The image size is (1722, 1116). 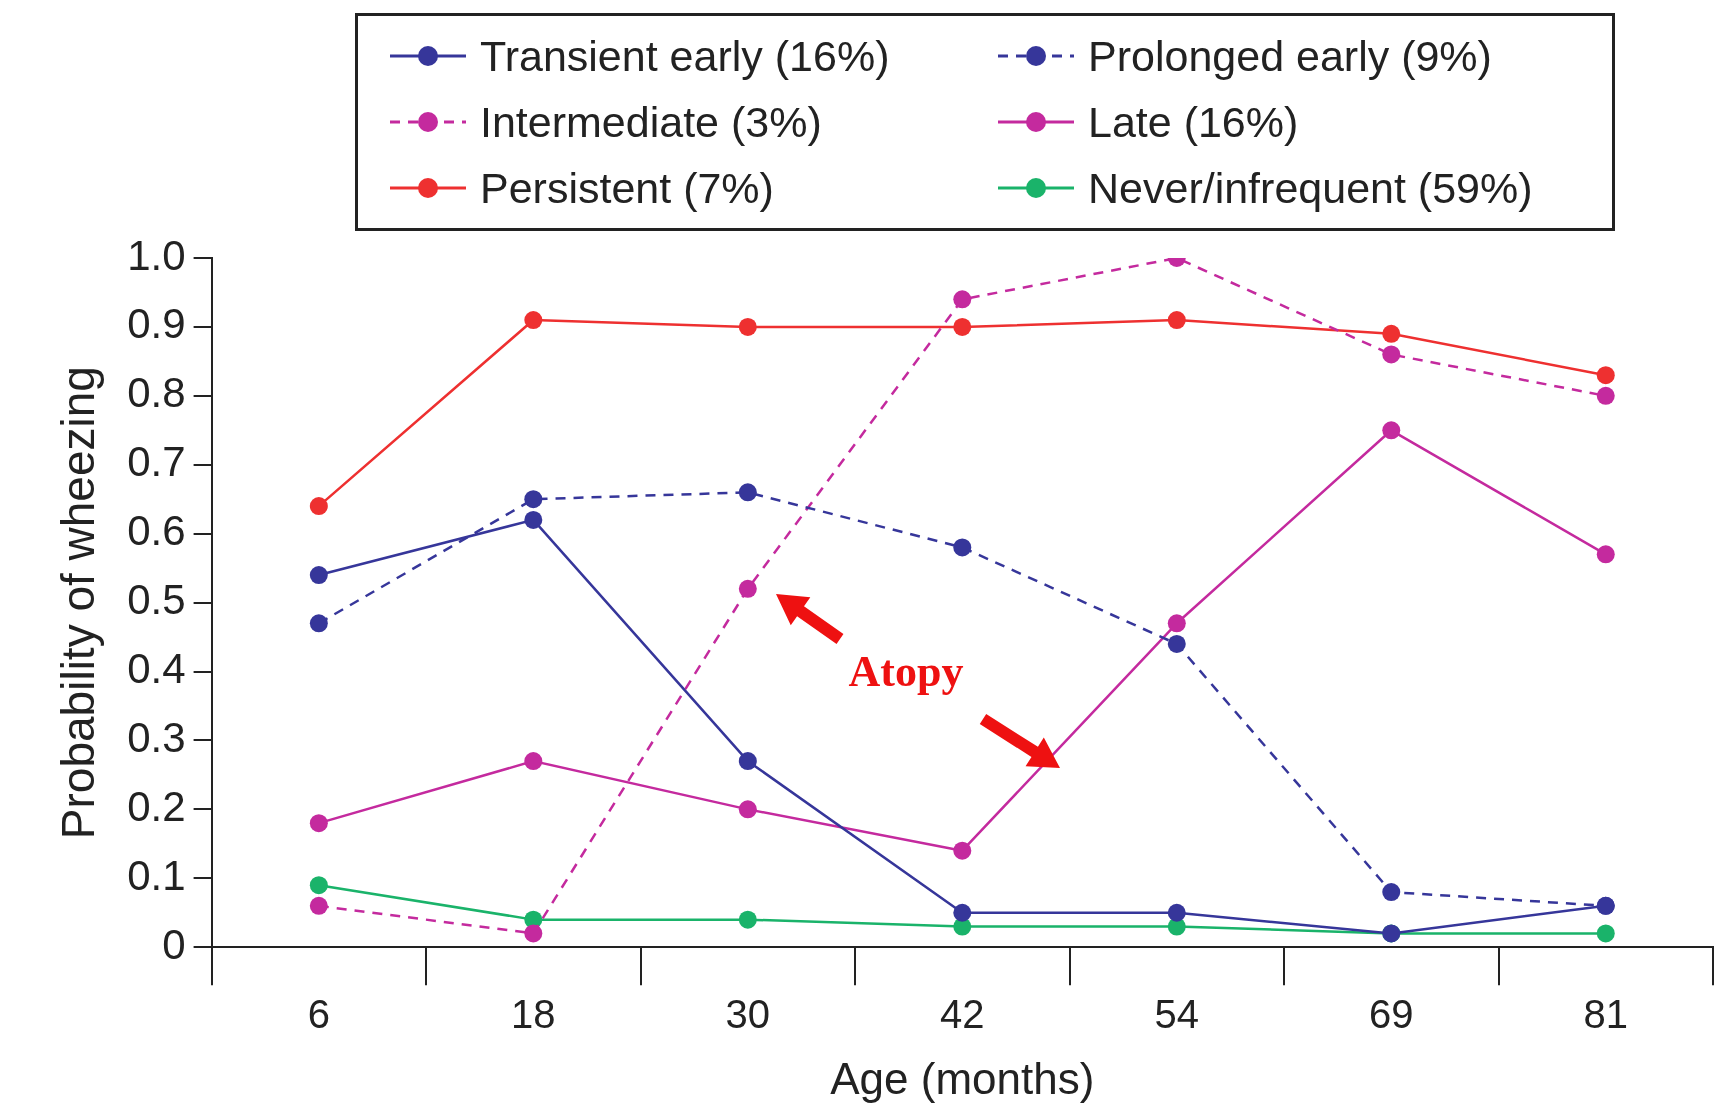 What do you see at coordinates (156, 324) in the screenshot?
I see `y-tick-label: 0.9` at bounding box center [156, 324].